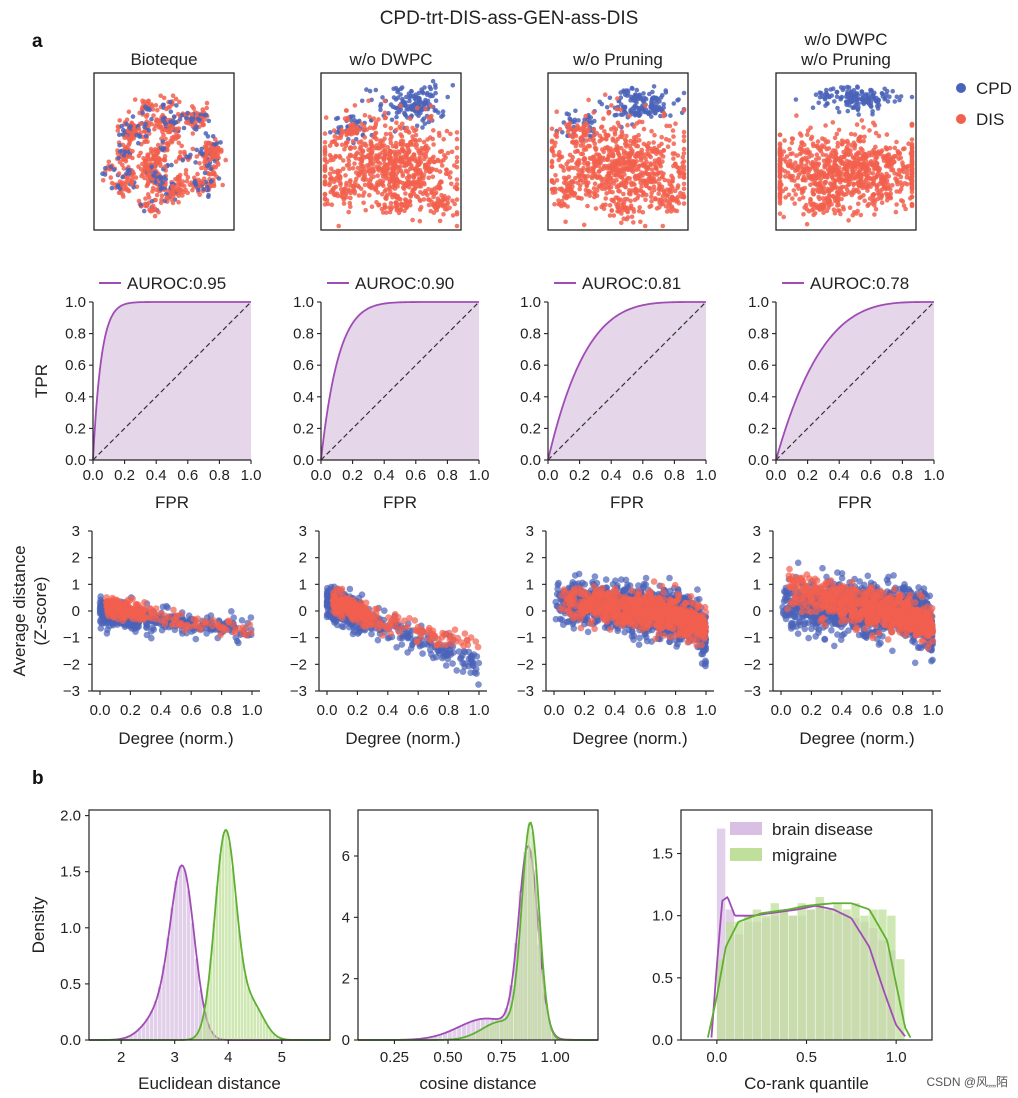 This screenshot has height=1098, width=1018. I want to click on x-axis-label: Degree (norm.), so click(175, 738).